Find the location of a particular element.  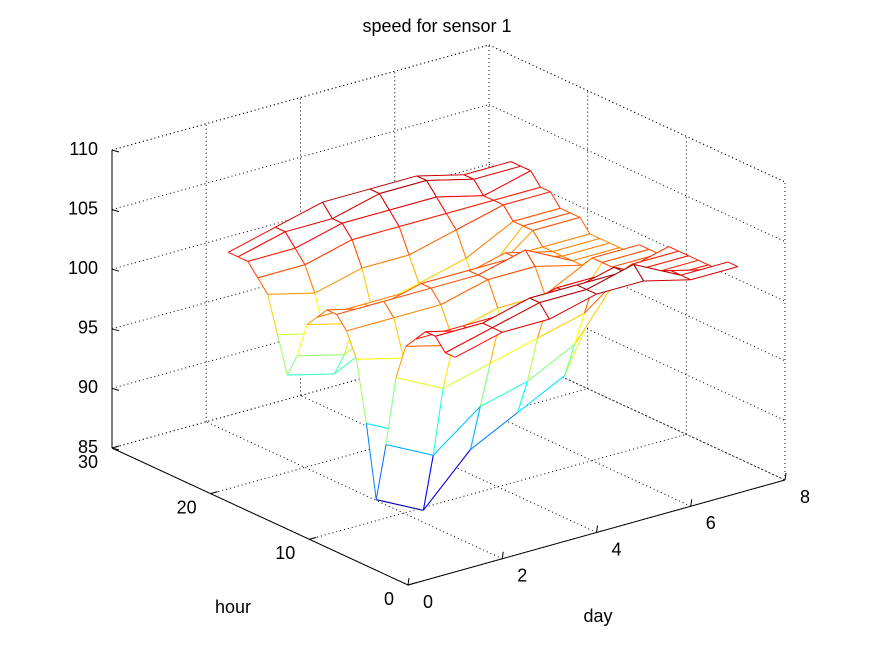

chart-title: speed for sensor 1 is located at coordinates (436, 26).